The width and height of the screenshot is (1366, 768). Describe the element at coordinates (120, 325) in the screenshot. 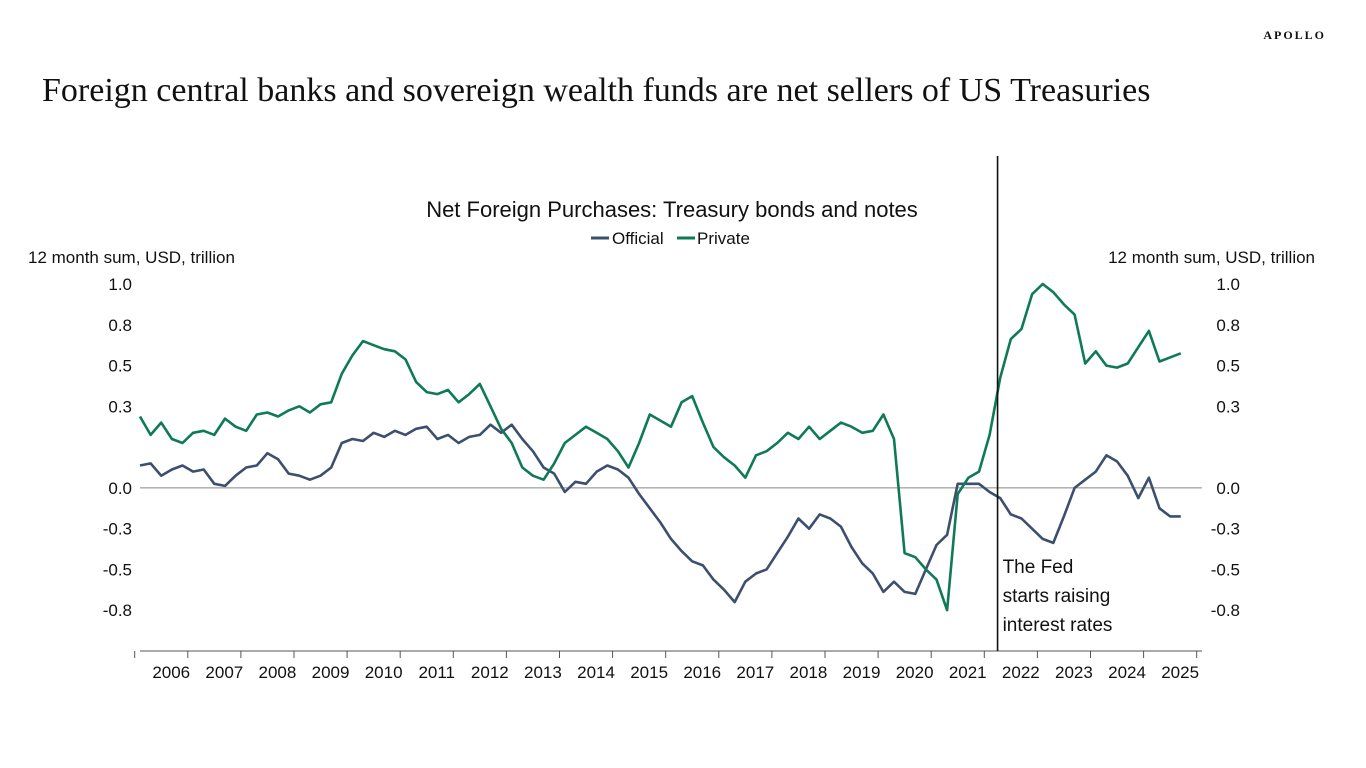

I see `y-tick-label-left: 0.8` at that location.